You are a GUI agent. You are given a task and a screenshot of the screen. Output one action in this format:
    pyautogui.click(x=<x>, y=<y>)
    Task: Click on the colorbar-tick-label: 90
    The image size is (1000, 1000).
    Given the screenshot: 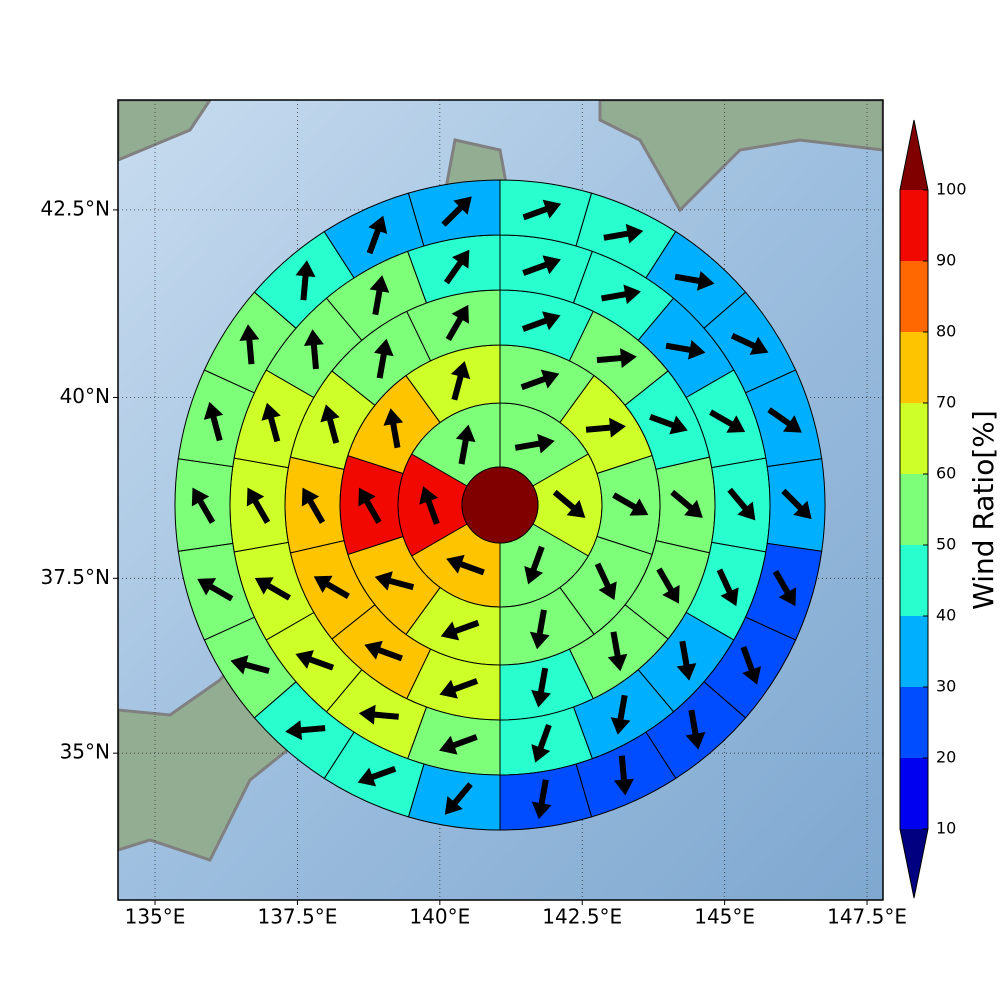 What is the action you would take?
    pyautogui.click(x=946, y=260)
    